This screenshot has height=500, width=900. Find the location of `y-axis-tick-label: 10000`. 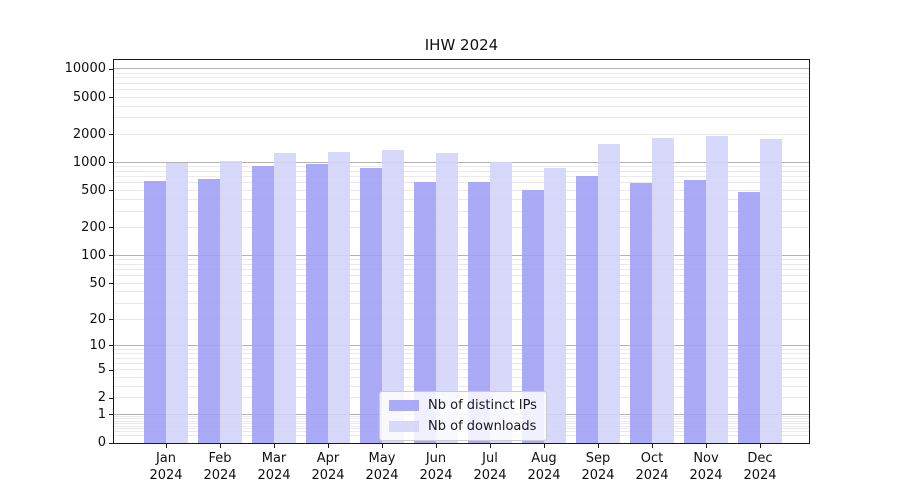

y-axis-tick-label: 10000 is located at coordinates (85, 69).